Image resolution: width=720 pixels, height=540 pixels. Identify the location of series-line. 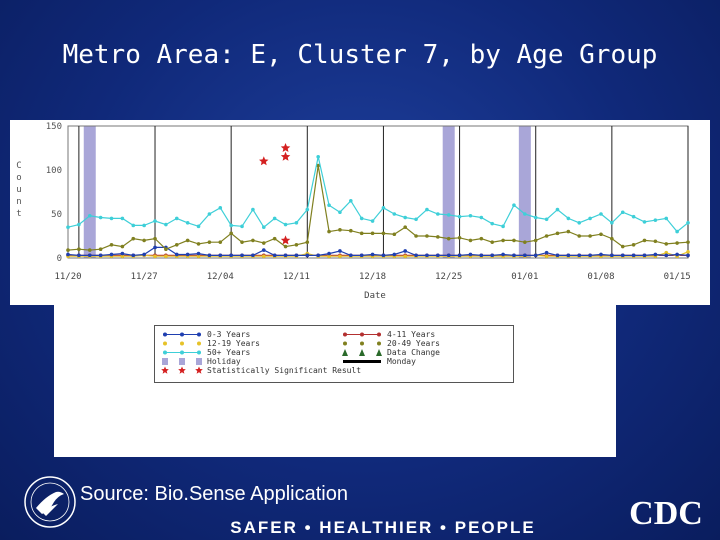
(378, 251).